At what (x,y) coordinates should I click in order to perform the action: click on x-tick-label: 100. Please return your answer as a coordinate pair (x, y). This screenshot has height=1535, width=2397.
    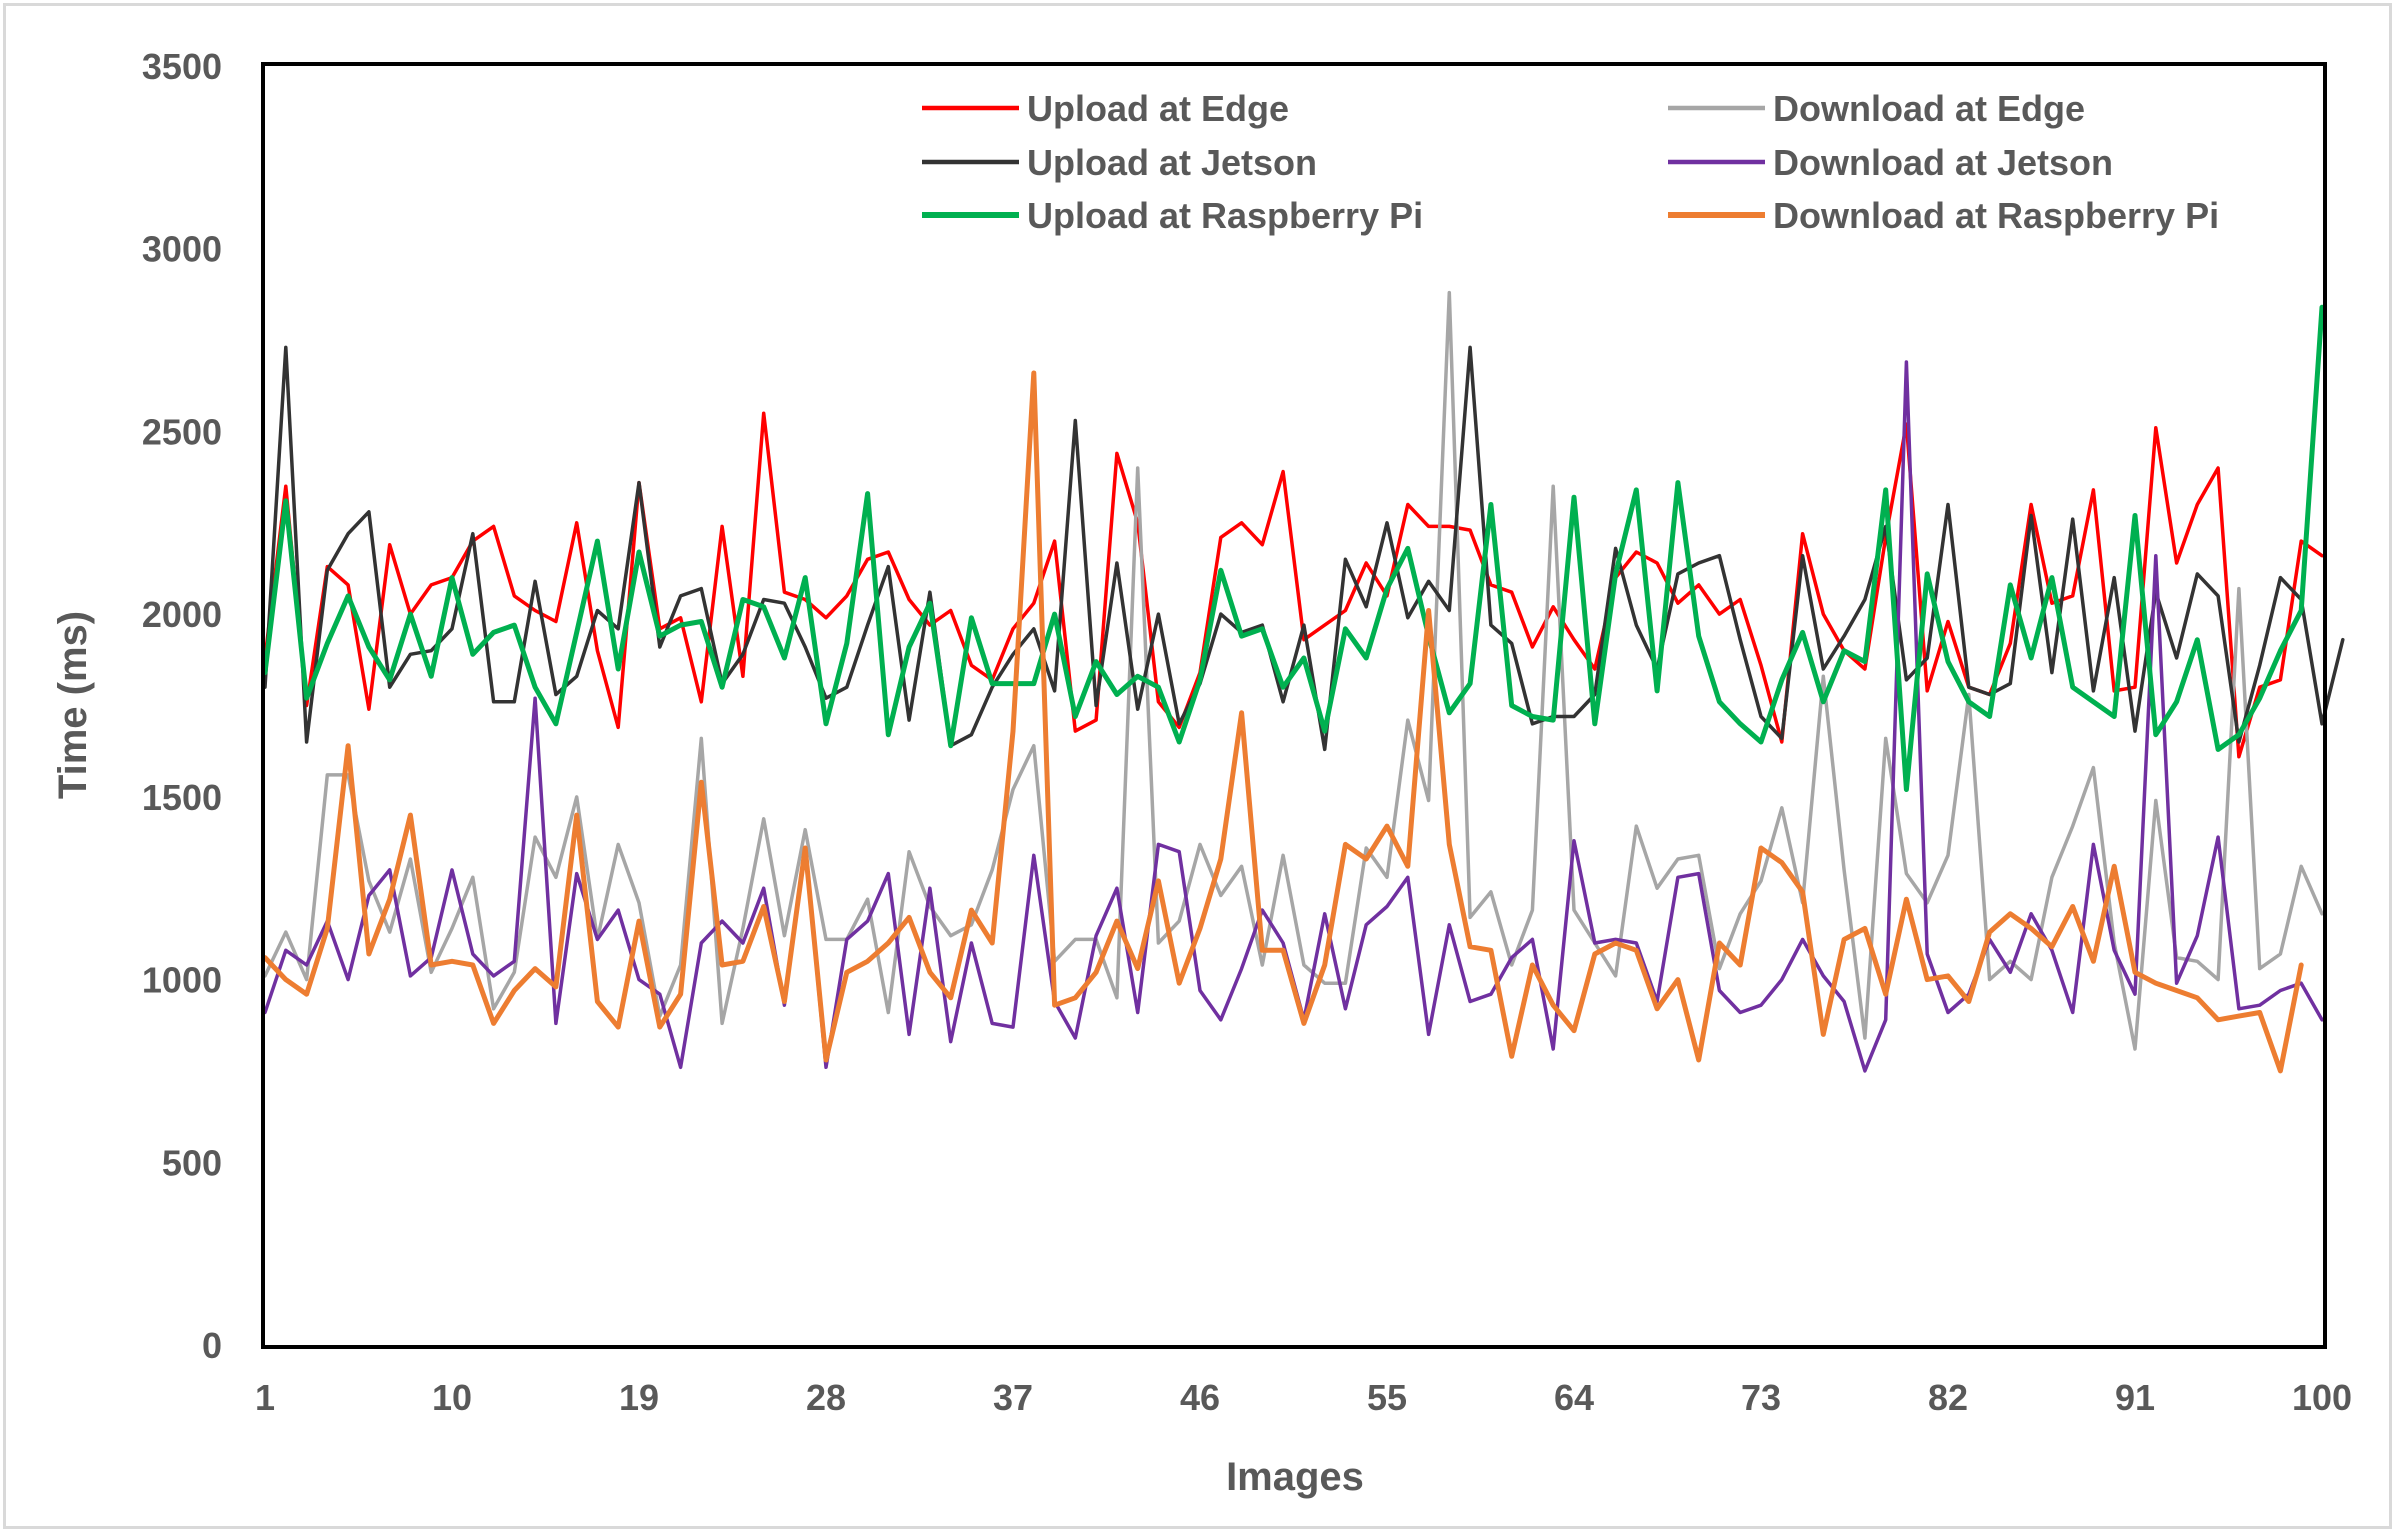
    Looking at the image, I should click on (2322, 1397).